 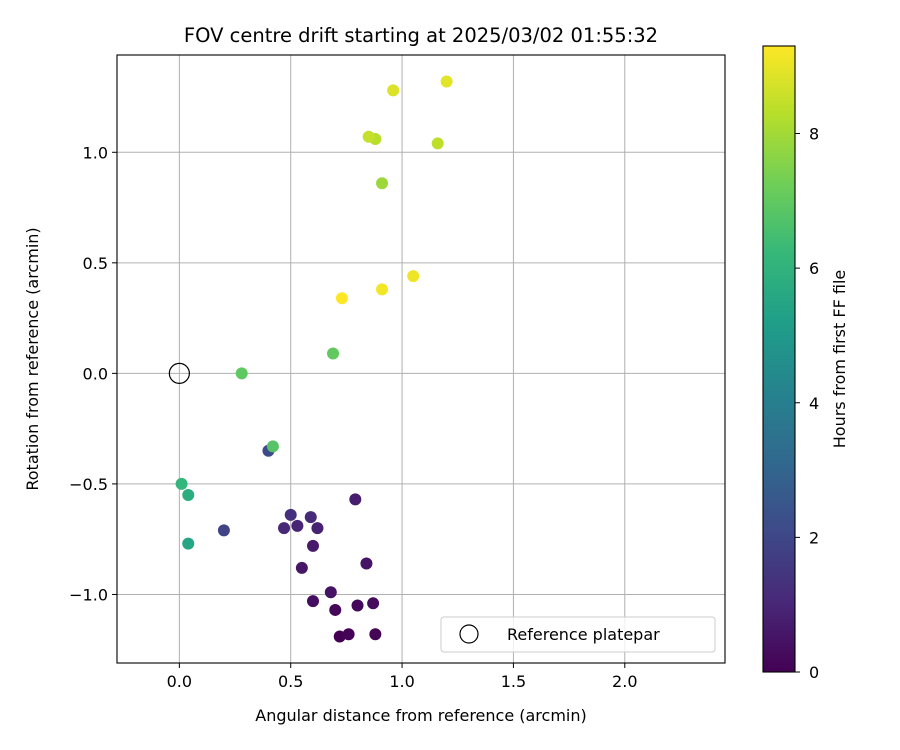 What do you see at coordinates (839, 359) in the screenshot?
I see `colorbar-label: Hours from first FF file` at bounding box center [839, 359].